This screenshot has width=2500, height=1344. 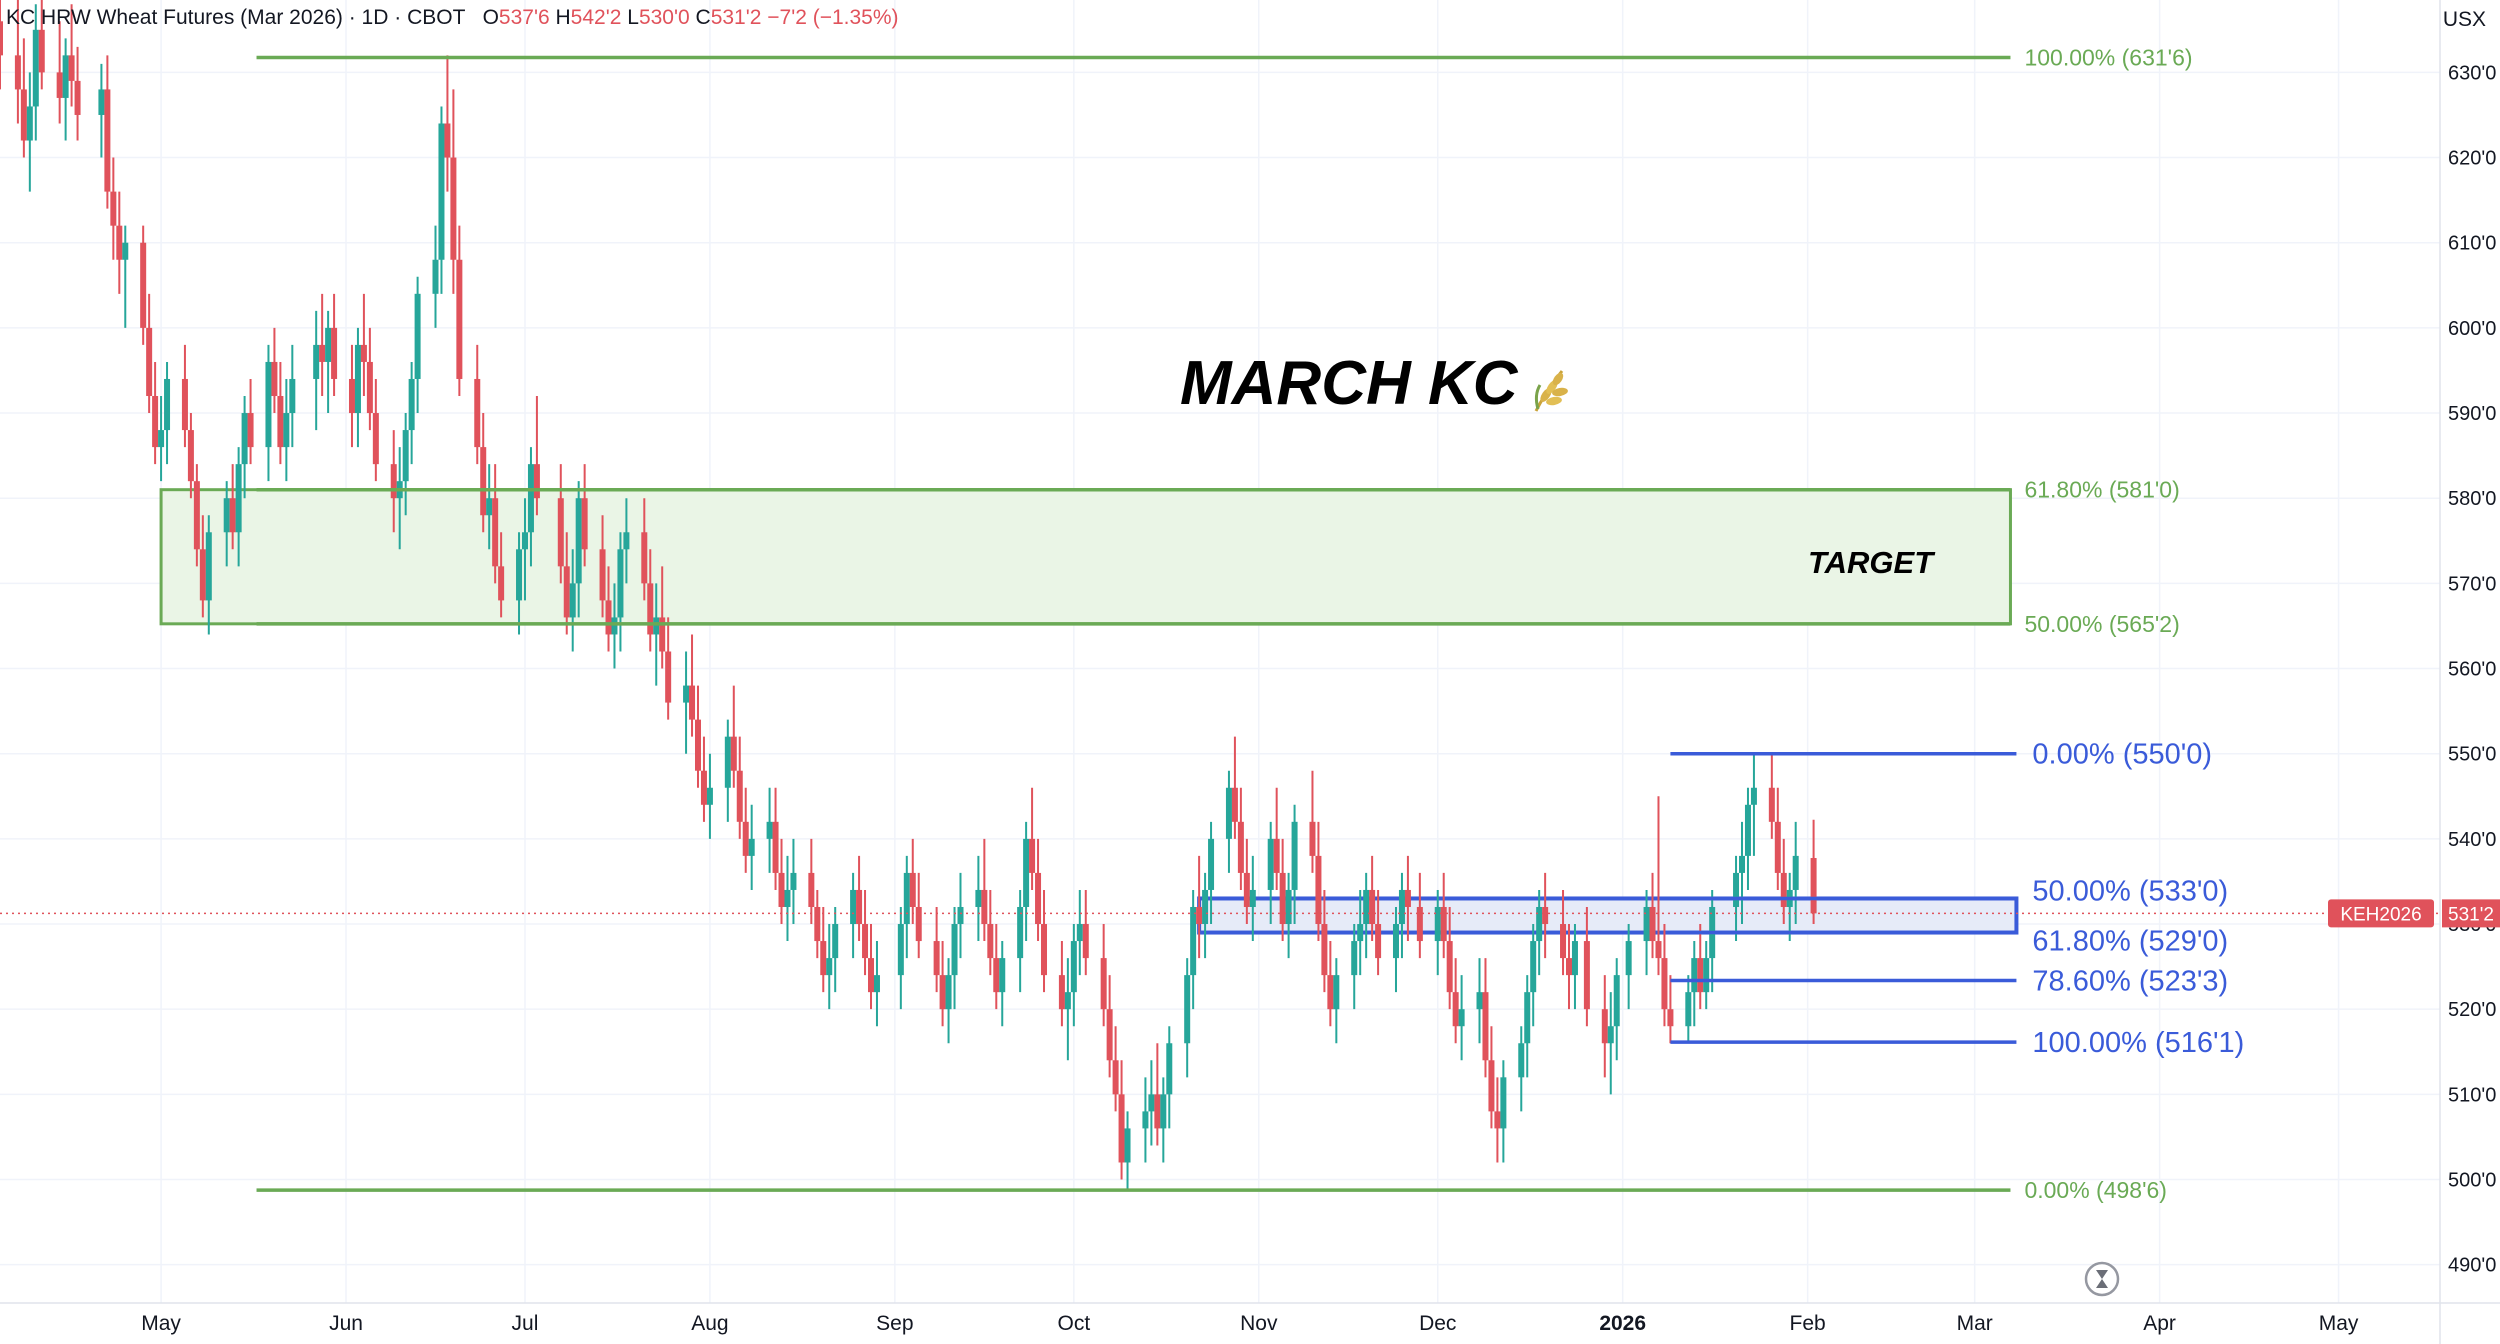 I want to click on hourglass-icon, so click(x=2102, y=1279).